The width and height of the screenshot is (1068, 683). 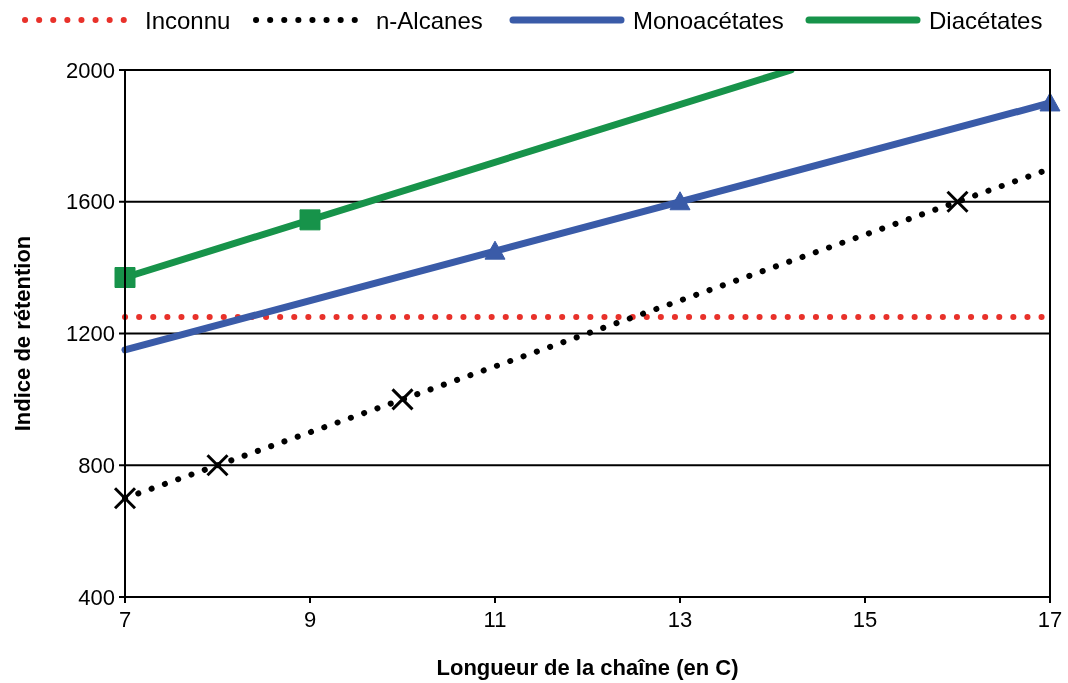 What do you see at coordinates (1050, 619) in the screenshot?
I see `x-tick-label: 17` at bounding box center [1050, 619].